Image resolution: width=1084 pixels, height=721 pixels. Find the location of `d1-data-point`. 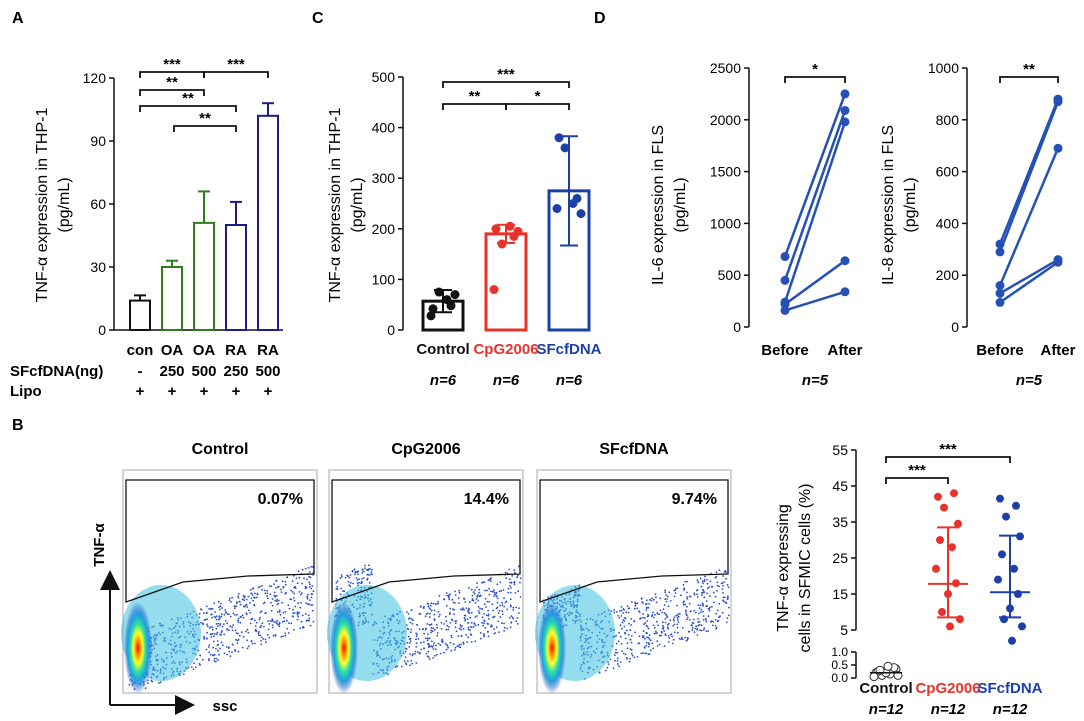

d1-data-point is located at coordinates (785, 280).